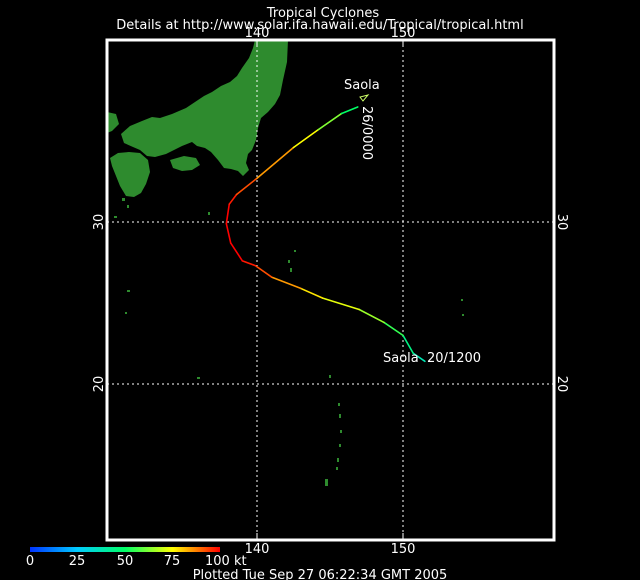 The image size is (640, 580). I want to click on lon-tick-bottom-150: 150, so click(403, 549).